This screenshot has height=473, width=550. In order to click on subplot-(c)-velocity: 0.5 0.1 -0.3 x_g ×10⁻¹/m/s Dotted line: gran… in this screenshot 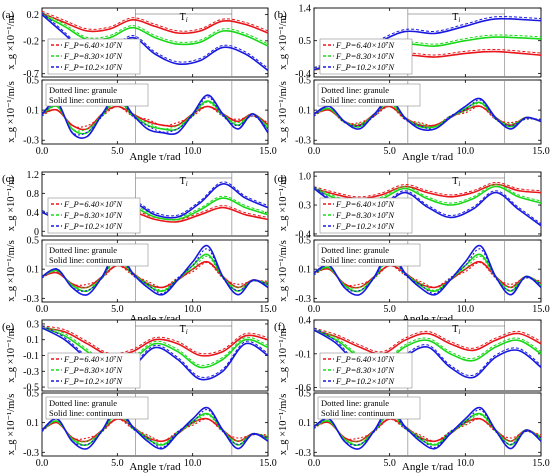, I will do `click(141, 281)`.